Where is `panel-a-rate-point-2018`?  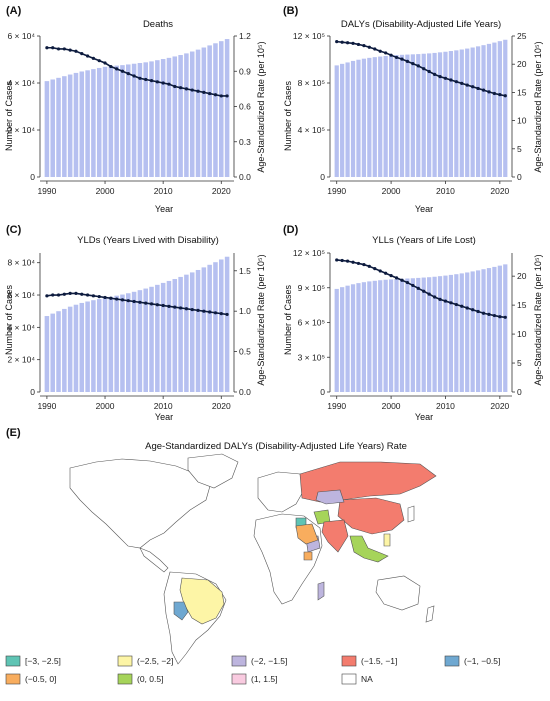
panel-a-rate-point-2018 is located at coordinates (210, 93).